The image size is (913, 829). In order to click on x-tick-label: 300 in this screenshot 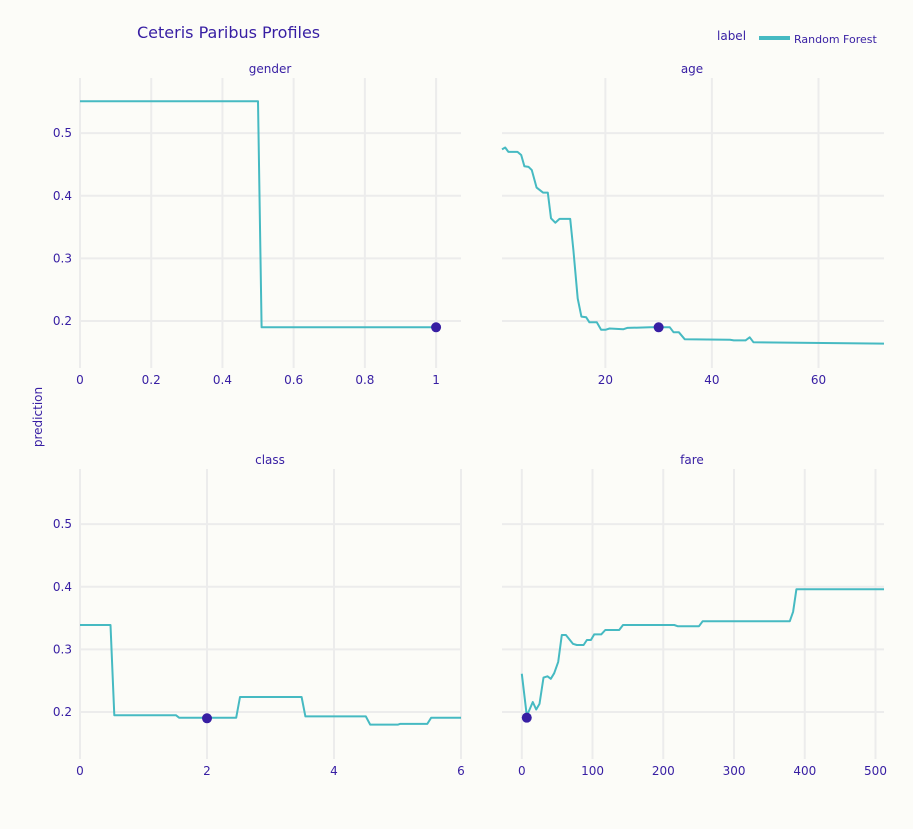, I will do `click(734, 771)`.